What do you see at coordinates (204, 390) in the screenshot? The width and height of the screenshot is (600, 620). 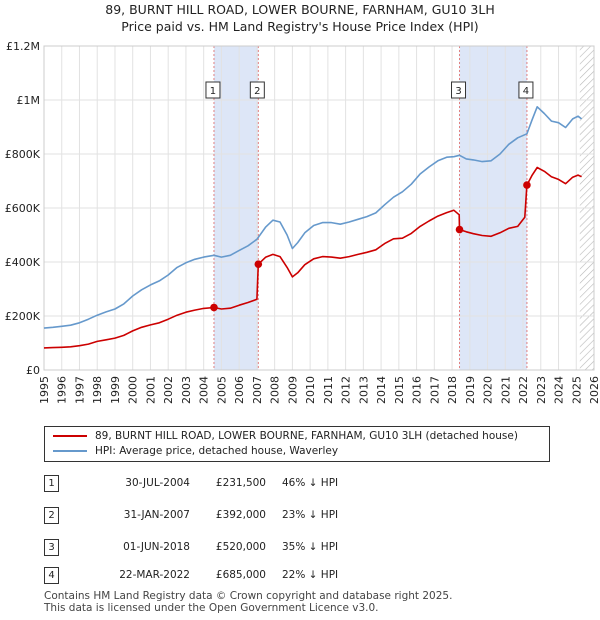 I see `x-tick-label: 2004` at bounding box center [204, 390].